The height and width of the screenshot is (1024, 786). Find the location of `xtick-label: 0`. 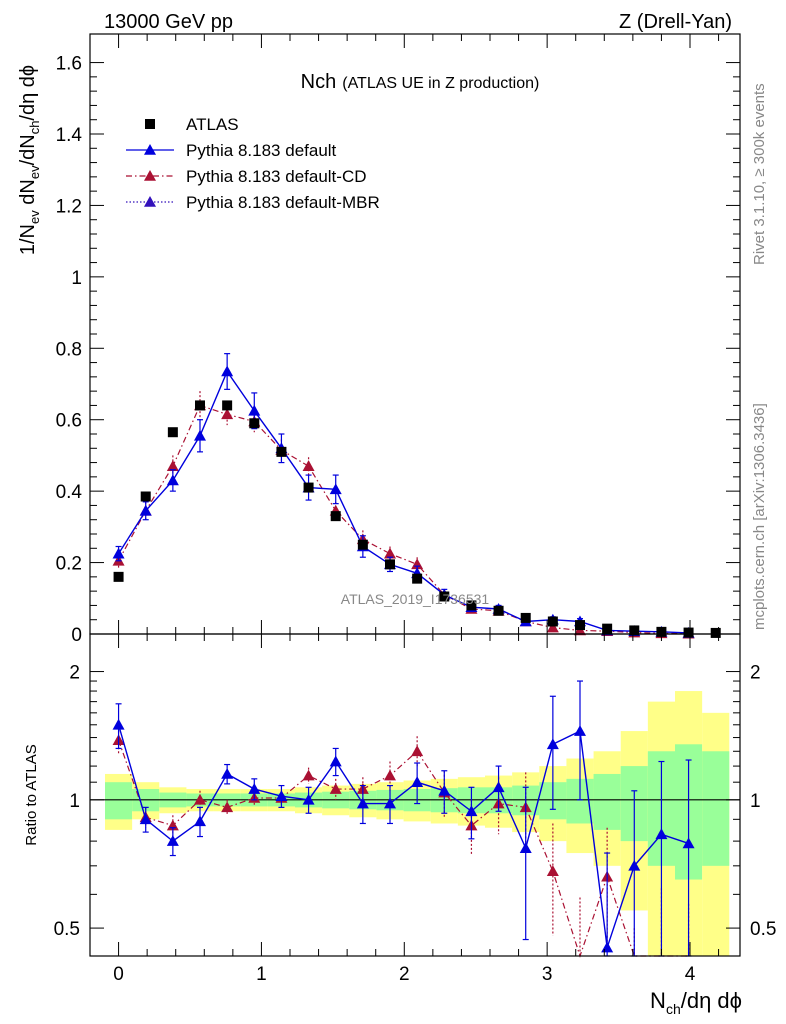

xtick-label: 0 is located at coordinates (118, 974).